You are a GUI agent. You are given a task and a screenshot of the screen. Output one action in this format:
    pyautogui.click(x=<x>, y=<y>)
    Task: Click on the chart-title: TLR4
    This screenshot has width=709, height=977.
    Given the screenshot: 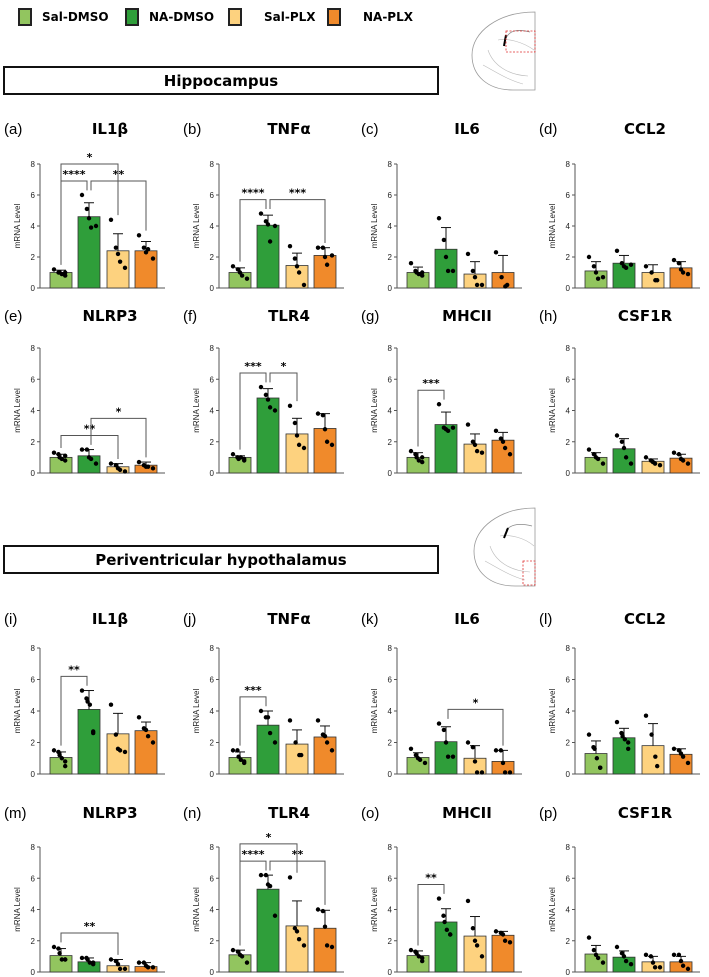 What is the action you would take?
    pyautogui.click(x=289, y=813)
    